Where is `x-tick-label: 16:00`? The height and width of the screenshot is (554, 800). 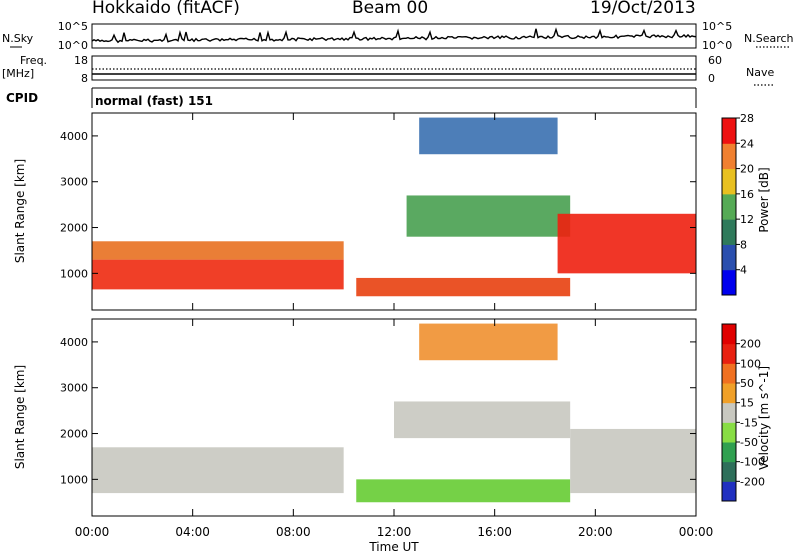
x-tick-label: 16:00 is located at coordinates (494, 532).